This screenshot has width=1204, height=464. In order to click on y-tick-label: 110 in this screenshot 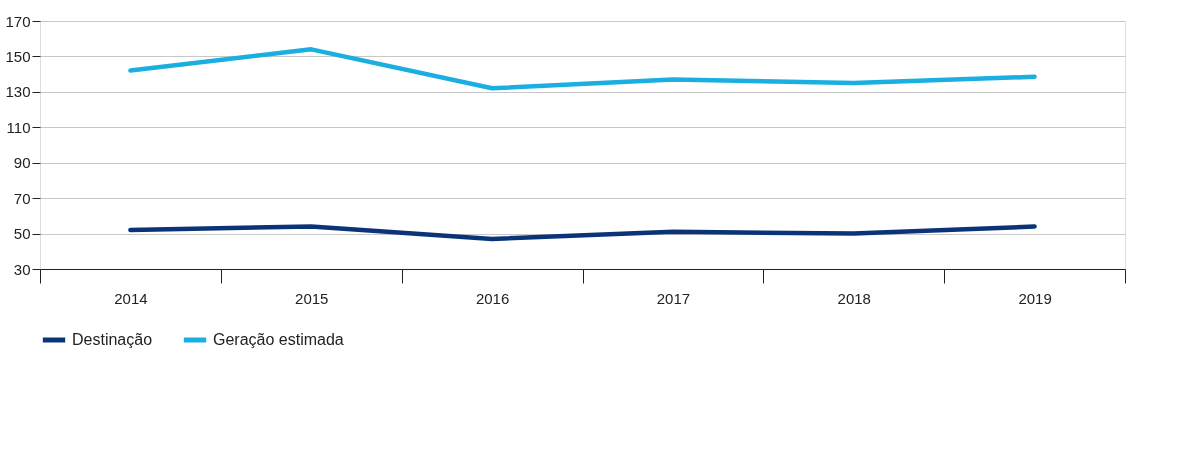, I will do `click(18, 127)`.